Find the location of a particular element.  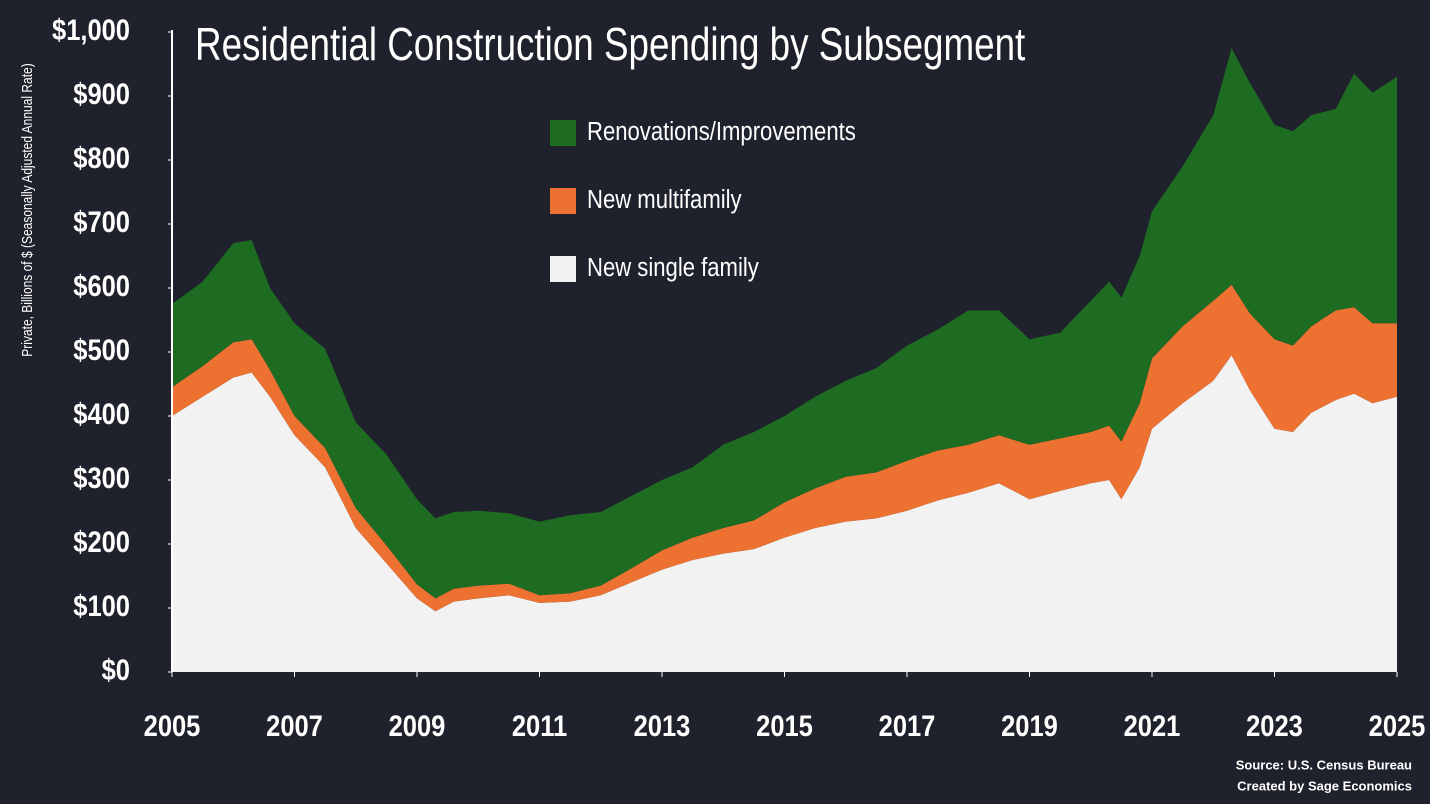

y-tick-label: $1,000 is located at coordinates (91, 29).